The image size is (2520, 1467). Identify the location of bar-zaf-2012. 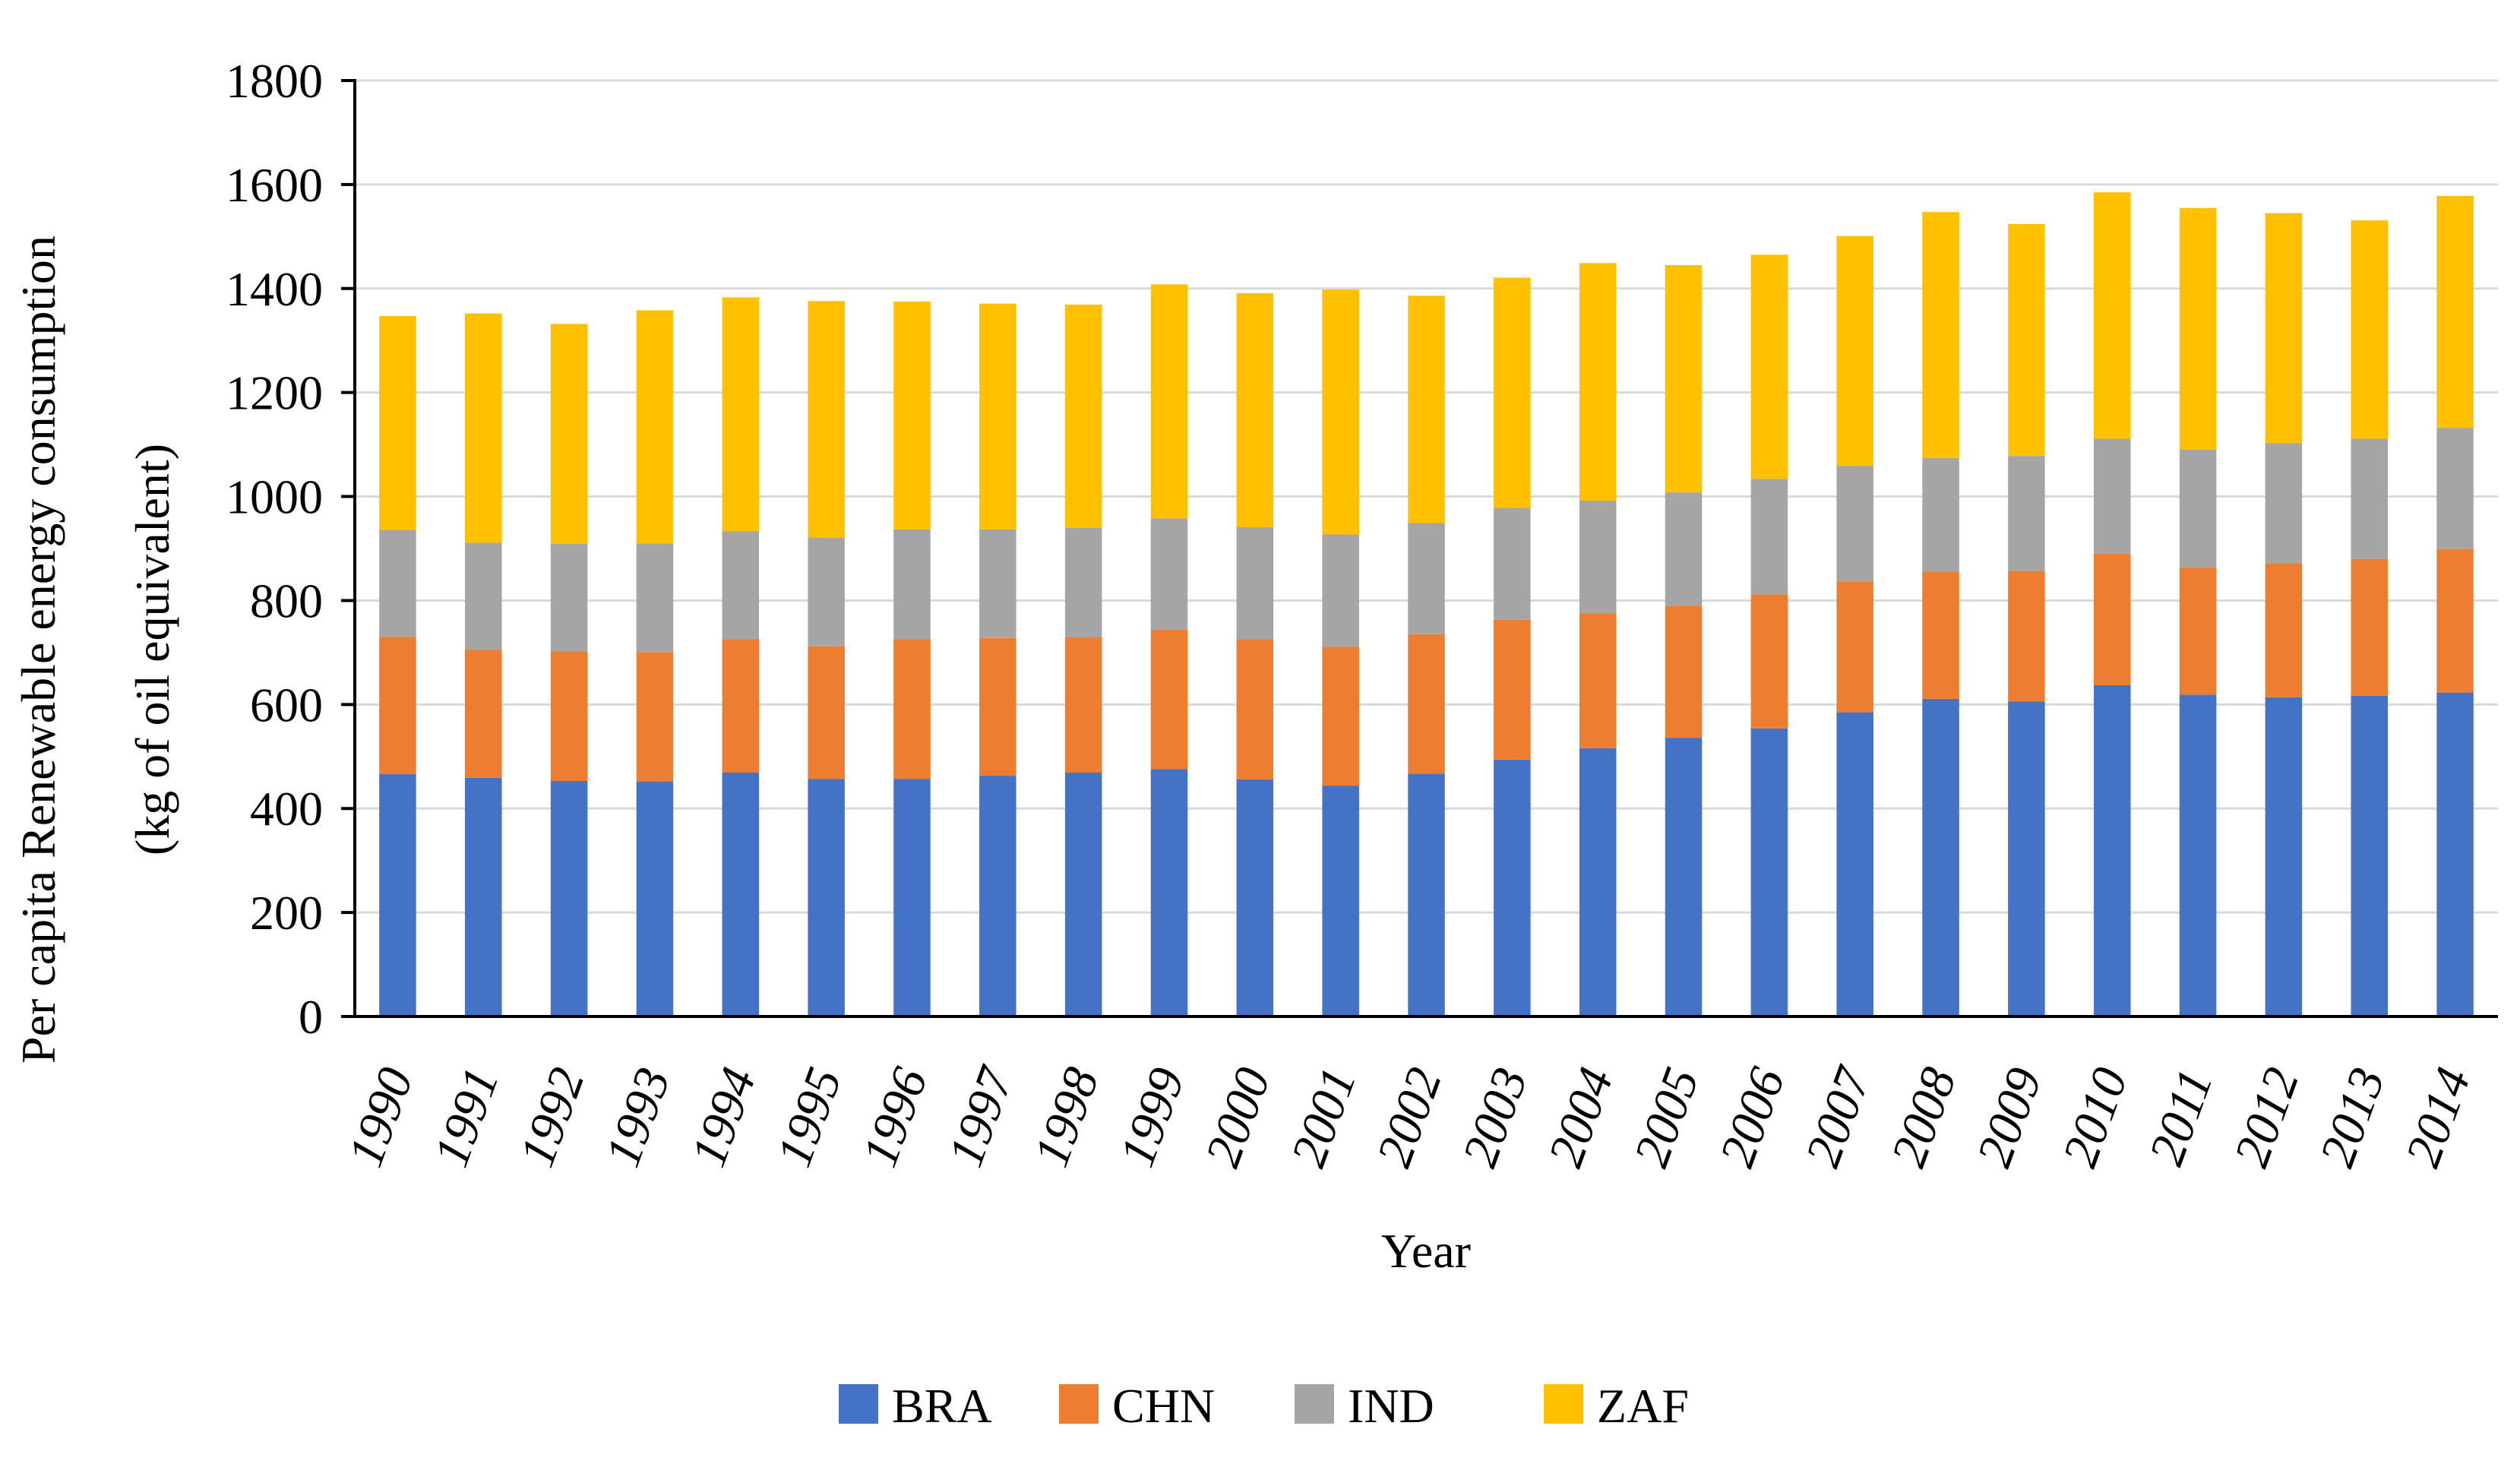
(2284, 328).